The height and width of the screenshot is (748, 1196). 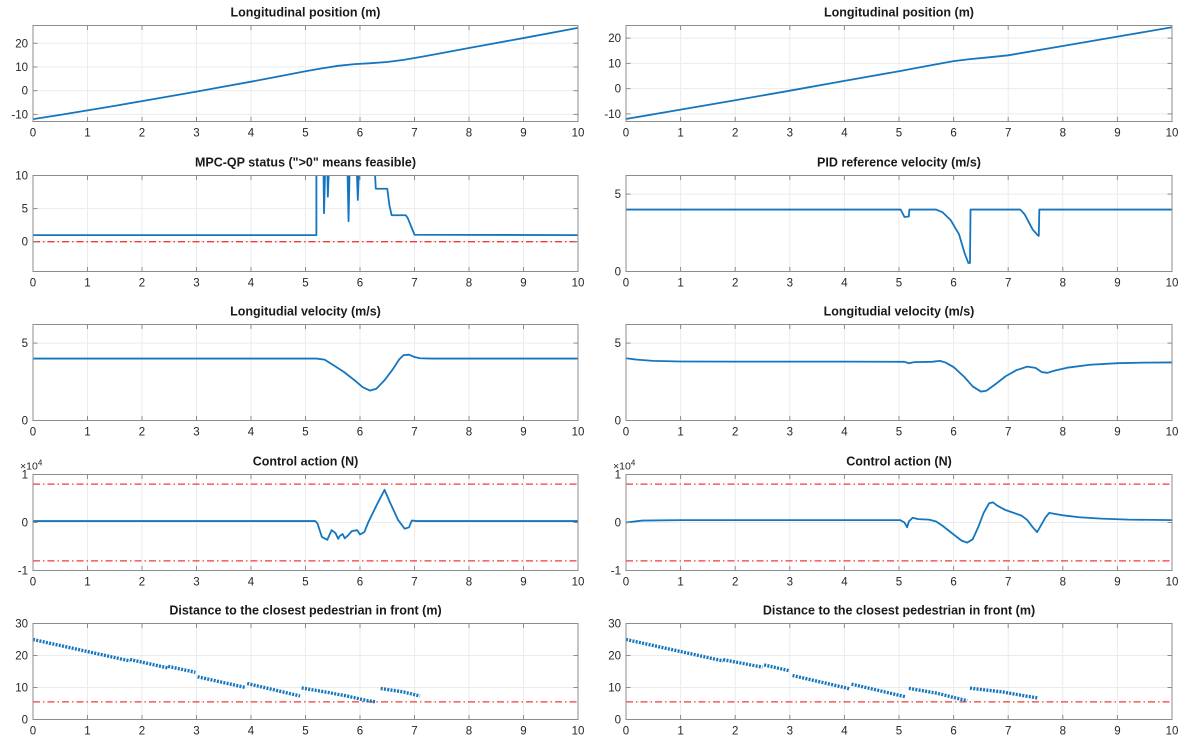 I want to click on chart-longitudinal-velocity-right: 0 1 2 3 4 5 6 7 8 9 10 0 5 Longitudial velocity (m/s), so click(x=897, y=372).